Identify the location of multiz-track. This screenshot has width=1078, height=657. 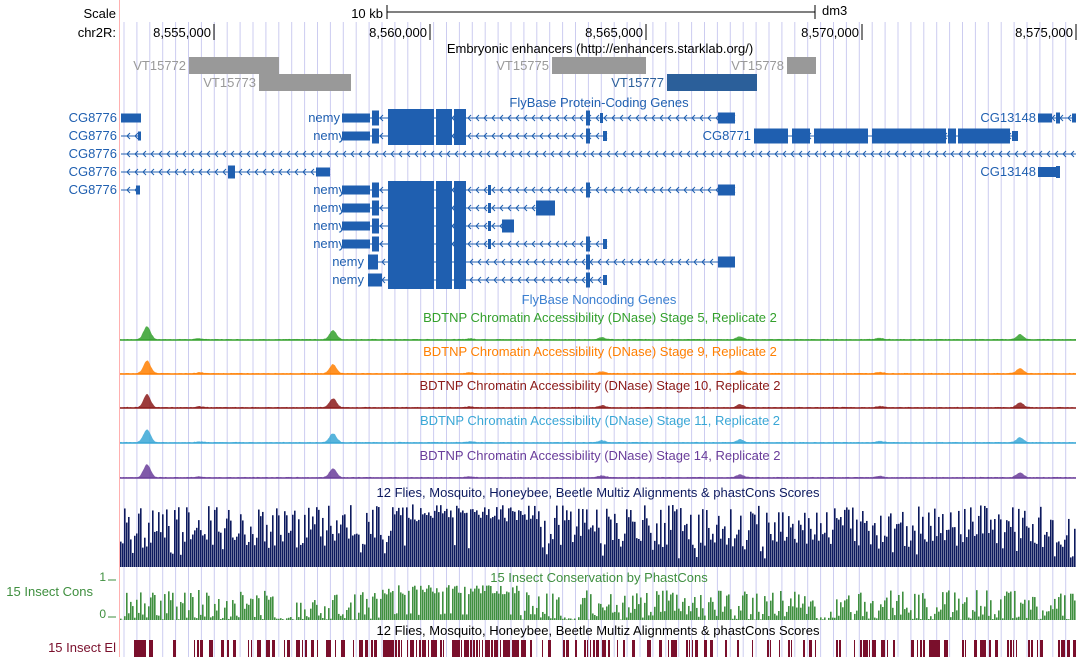
(598, 535).